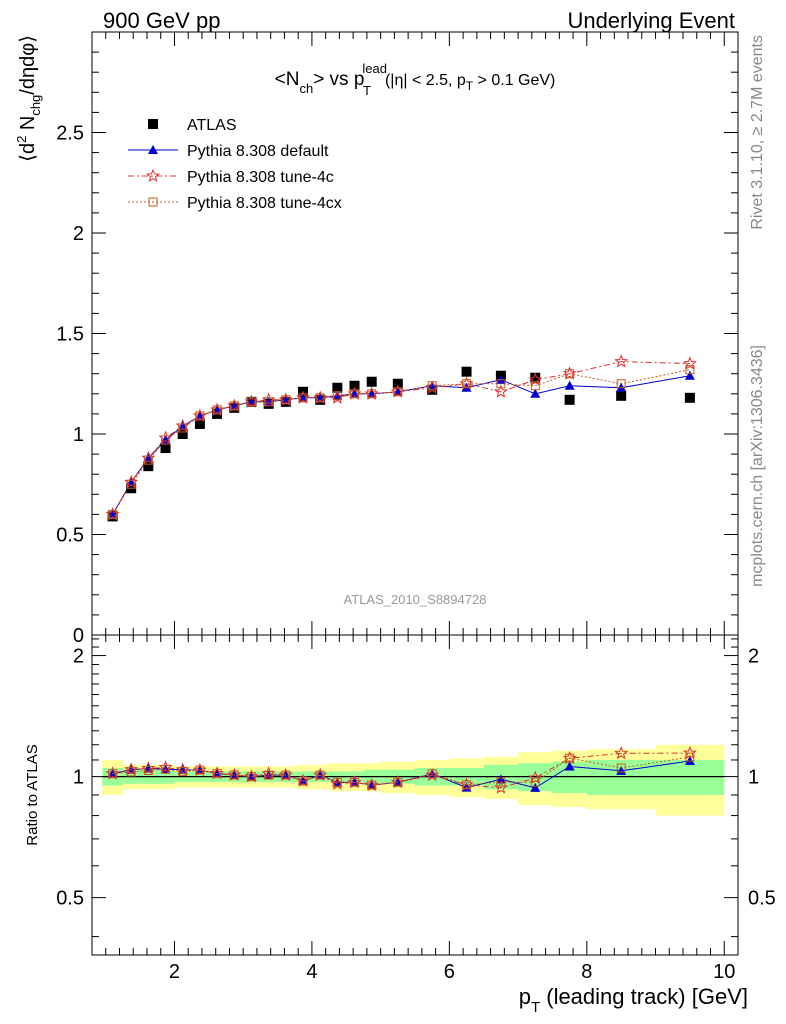 The width and height of the screenshot is (786, 1024). Describe the element at coordinates (724, 972) in the screenshot. I see `x-tick-label: 10` at that location.